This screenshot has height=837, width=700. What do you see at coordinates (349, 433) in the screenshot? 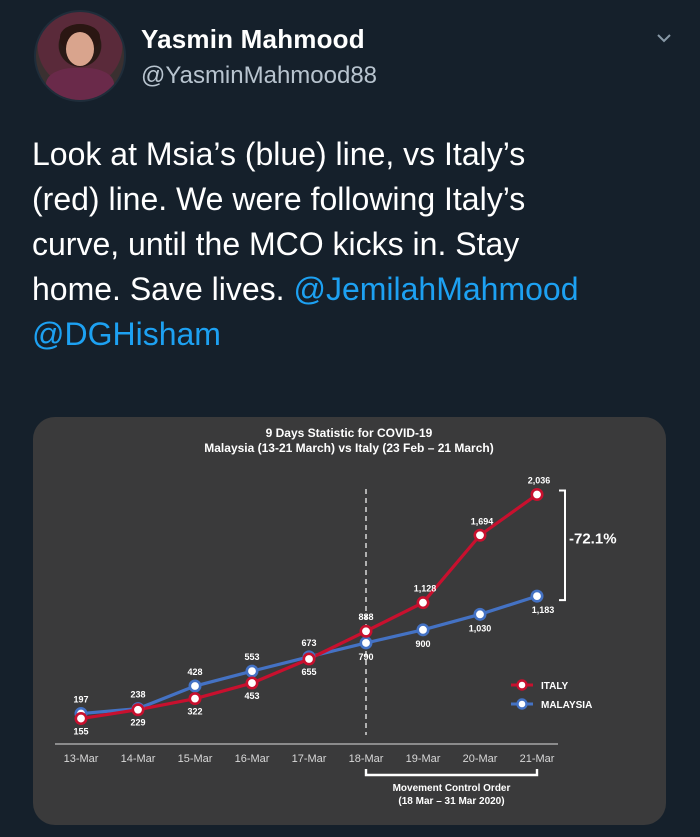
I see `chart-title: 9 Days Statistic for COVID-19` at bounding box center [349, 433].